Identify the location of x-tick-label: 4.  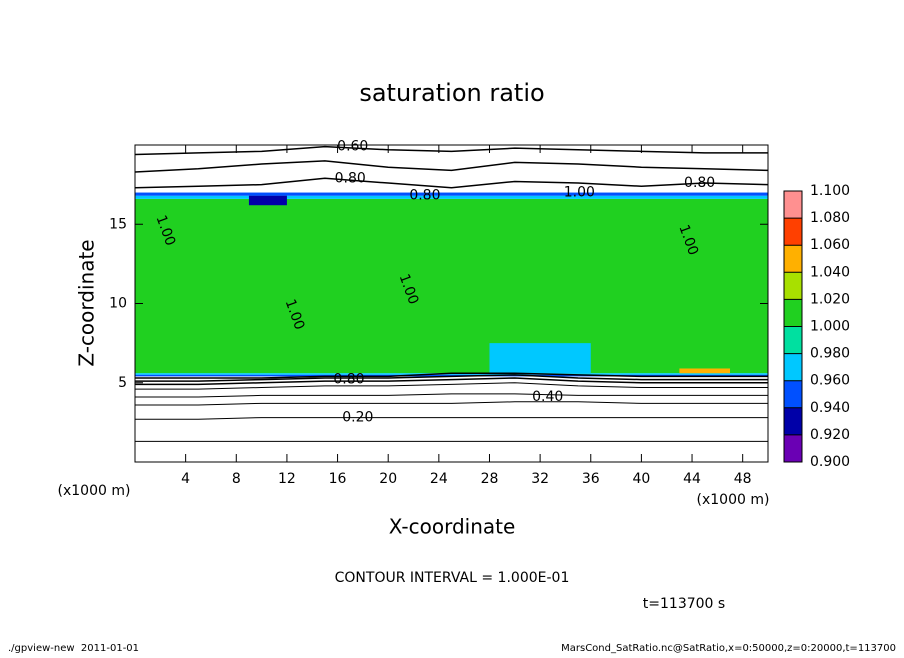
(185, 479).